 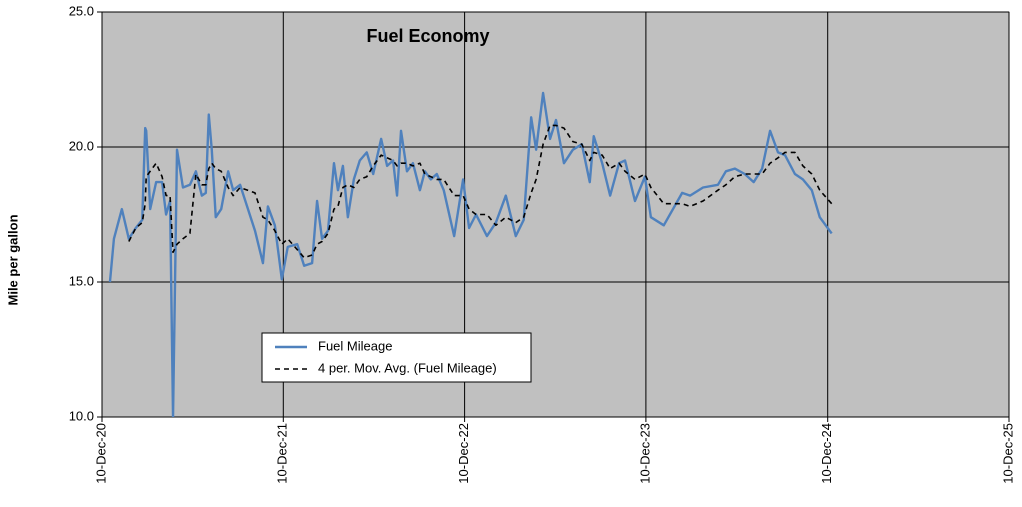 I want to click on x-tick-label: 10-Dec-23, so click(x=644, y=453).